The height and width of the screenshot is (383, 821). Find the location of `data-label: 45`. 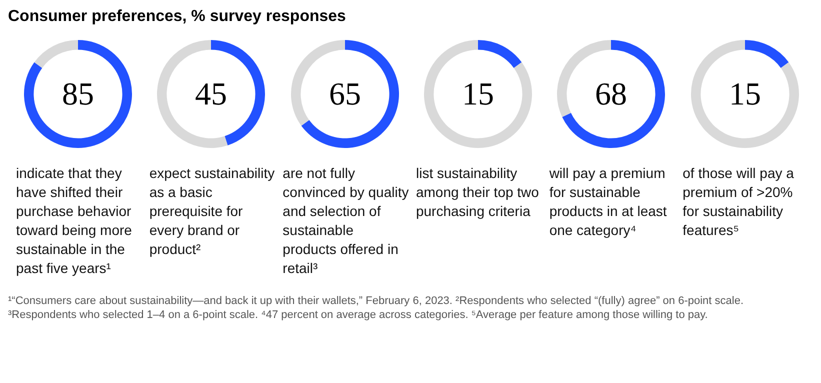

data-label: 45 is located at coordinates (211, 93).